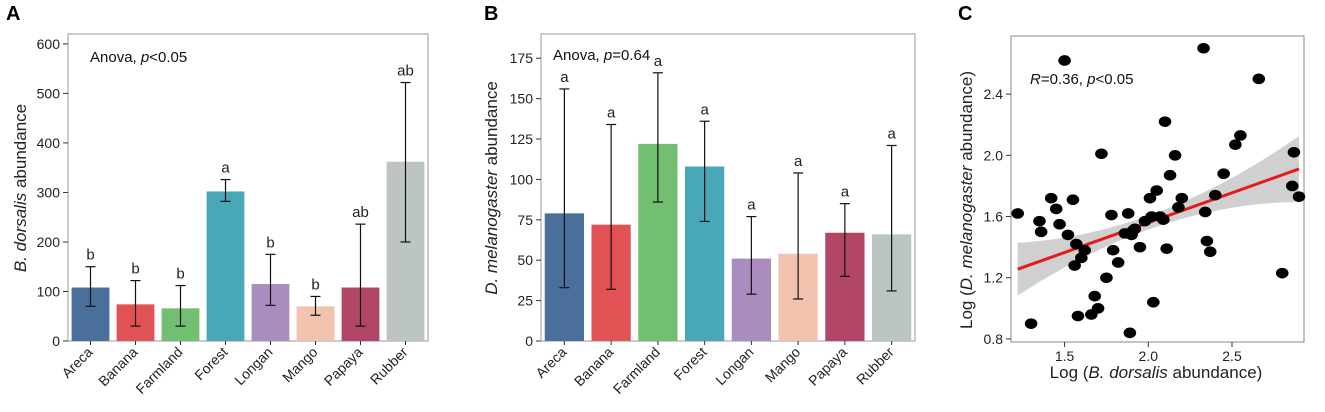 The width and height of the screenshot is (1325, 412). I want to click on y-tick-label: 25, so click(525, 301).